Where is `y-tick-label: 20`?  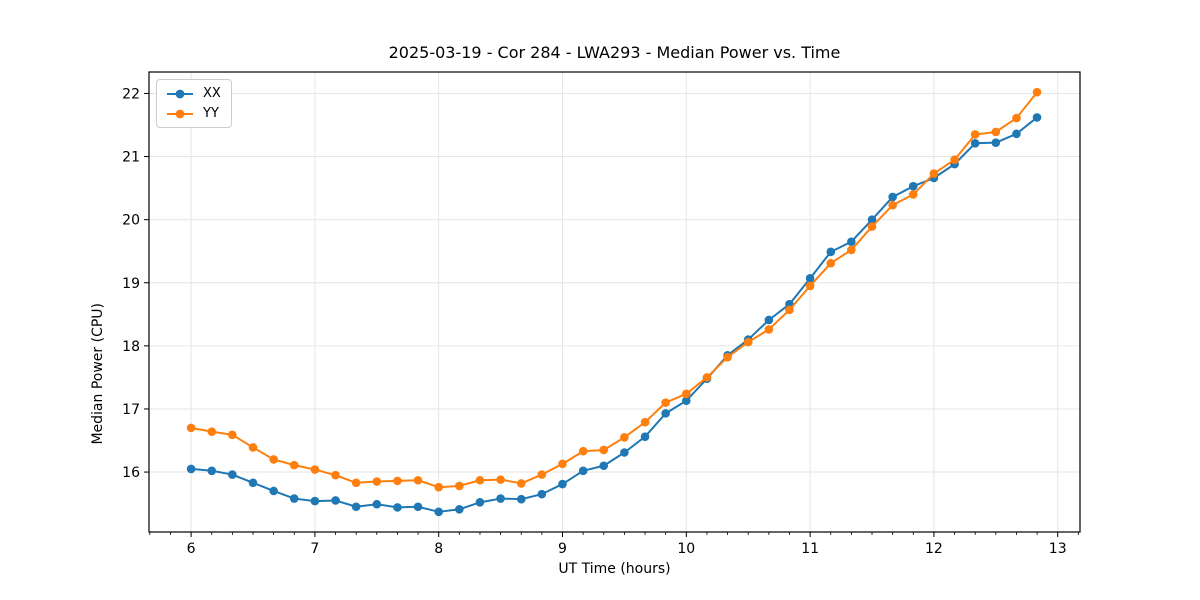 y-tick-label: 20 is located at coordinates (131, 221).